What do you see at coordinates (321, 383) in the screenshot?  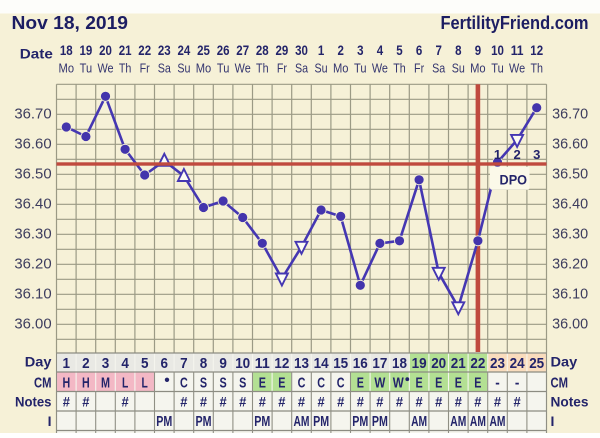 I see `svg-text: C` at bounding box center [321, 383].